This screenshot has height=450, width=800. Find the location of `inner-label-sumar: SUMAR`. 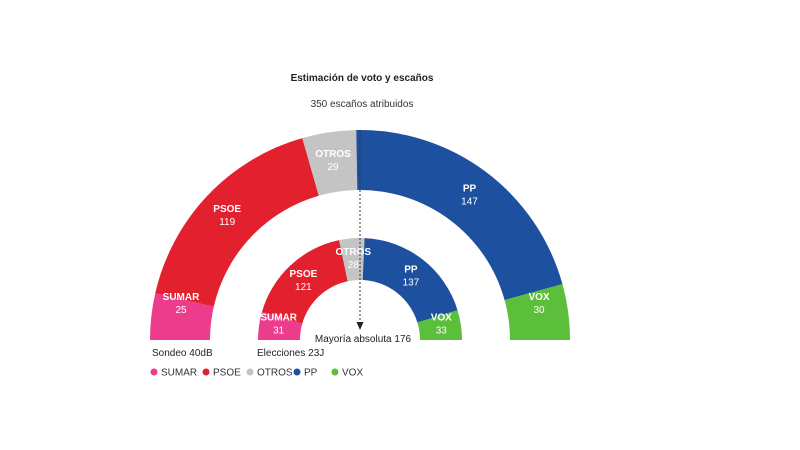

inner-label-sumar: SUMAR is located at coordinates (278, 318).